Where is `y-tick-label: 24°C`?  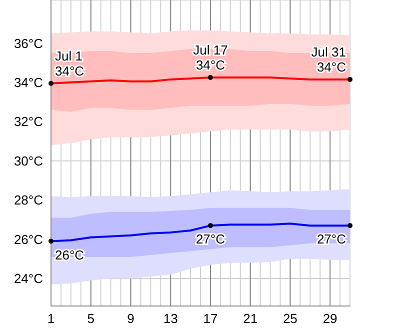
y-tick-label: 24°C is located at coordinates (28, 278).